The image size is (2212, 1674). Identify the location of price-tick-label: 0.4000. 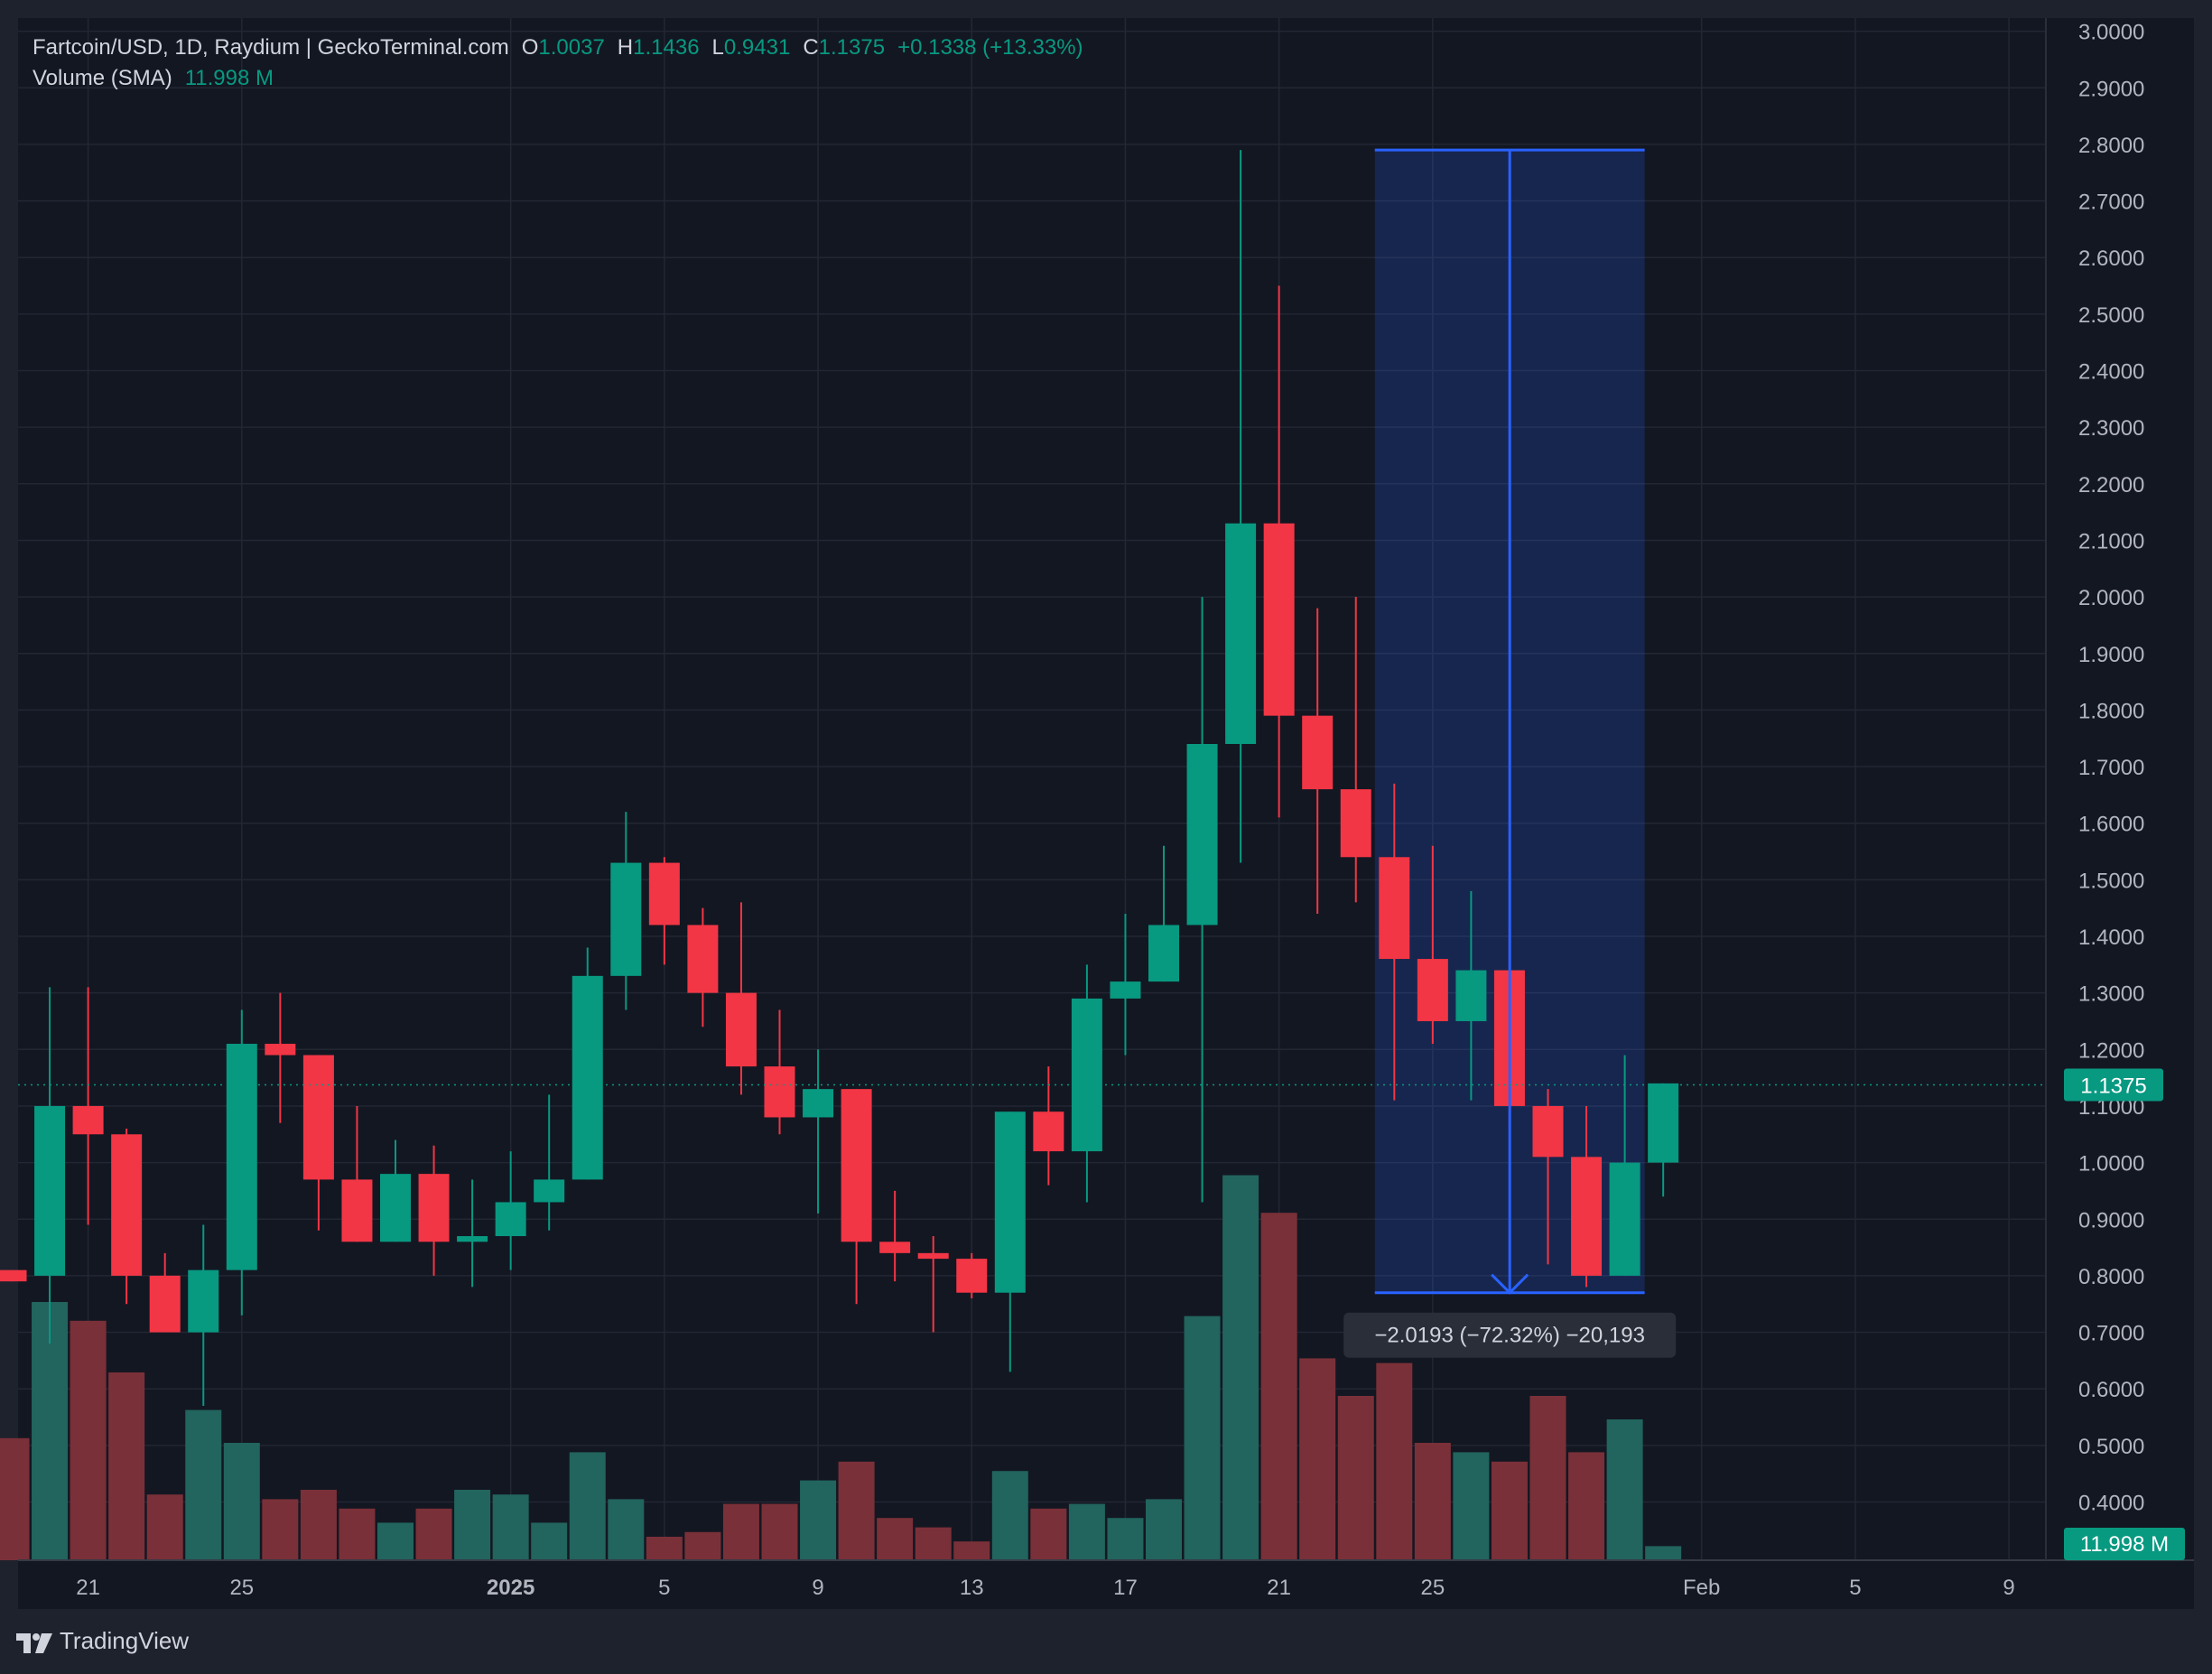
(2111, 1504).